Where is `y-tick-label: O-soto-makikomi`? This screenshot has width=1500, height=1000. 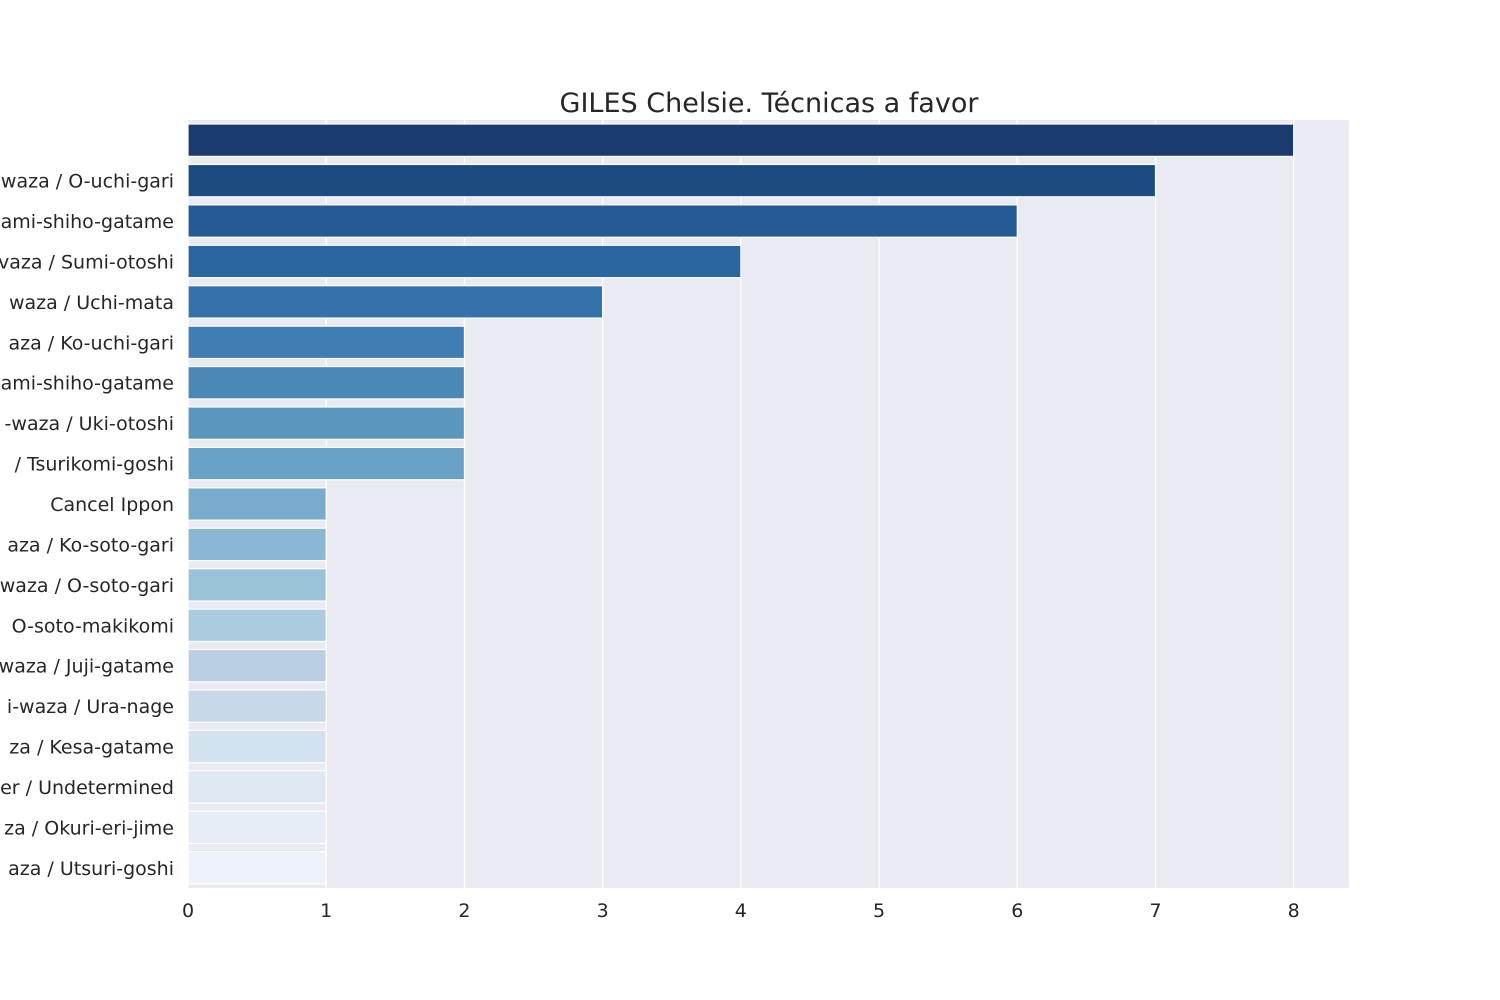
y-tick-label: O-soto-makikomi is located at coordinates (93, 626).